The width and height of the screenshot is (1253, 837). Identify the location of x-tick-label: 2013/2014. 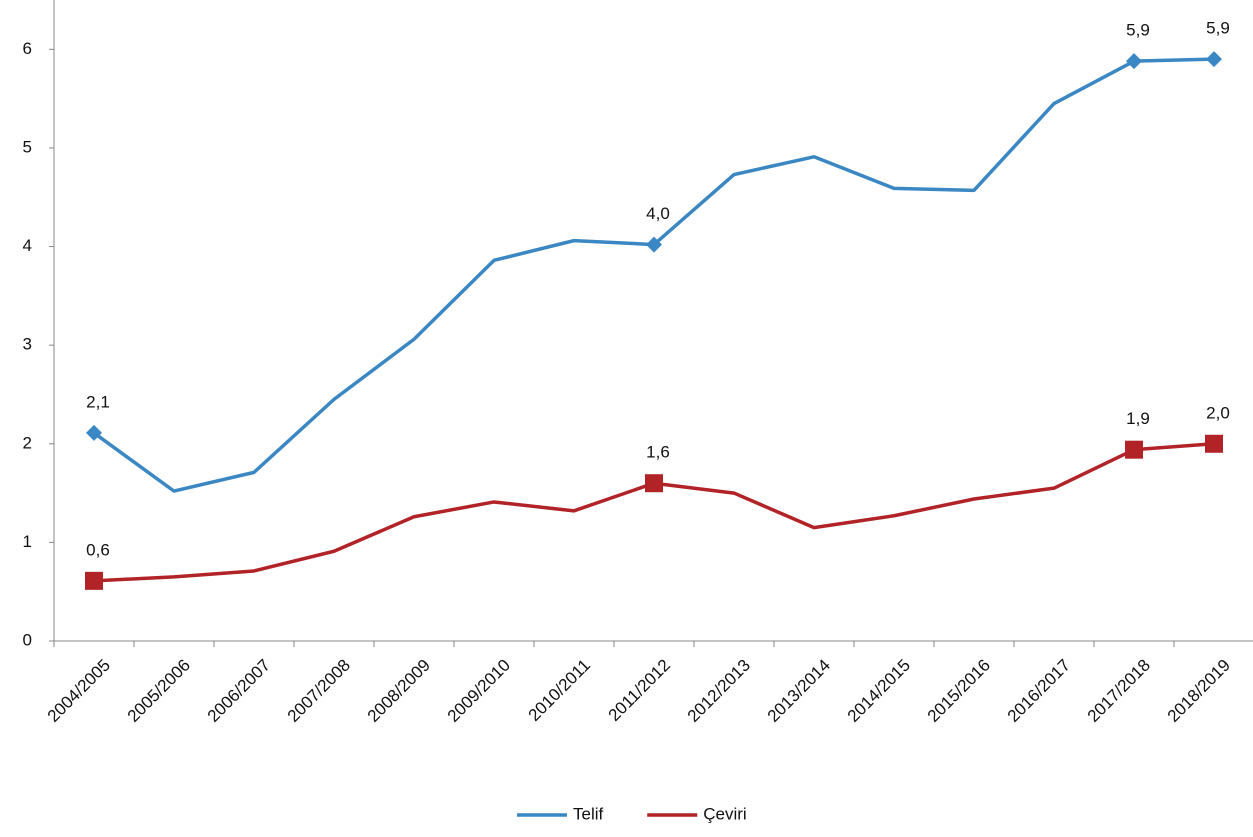
(799, 691).